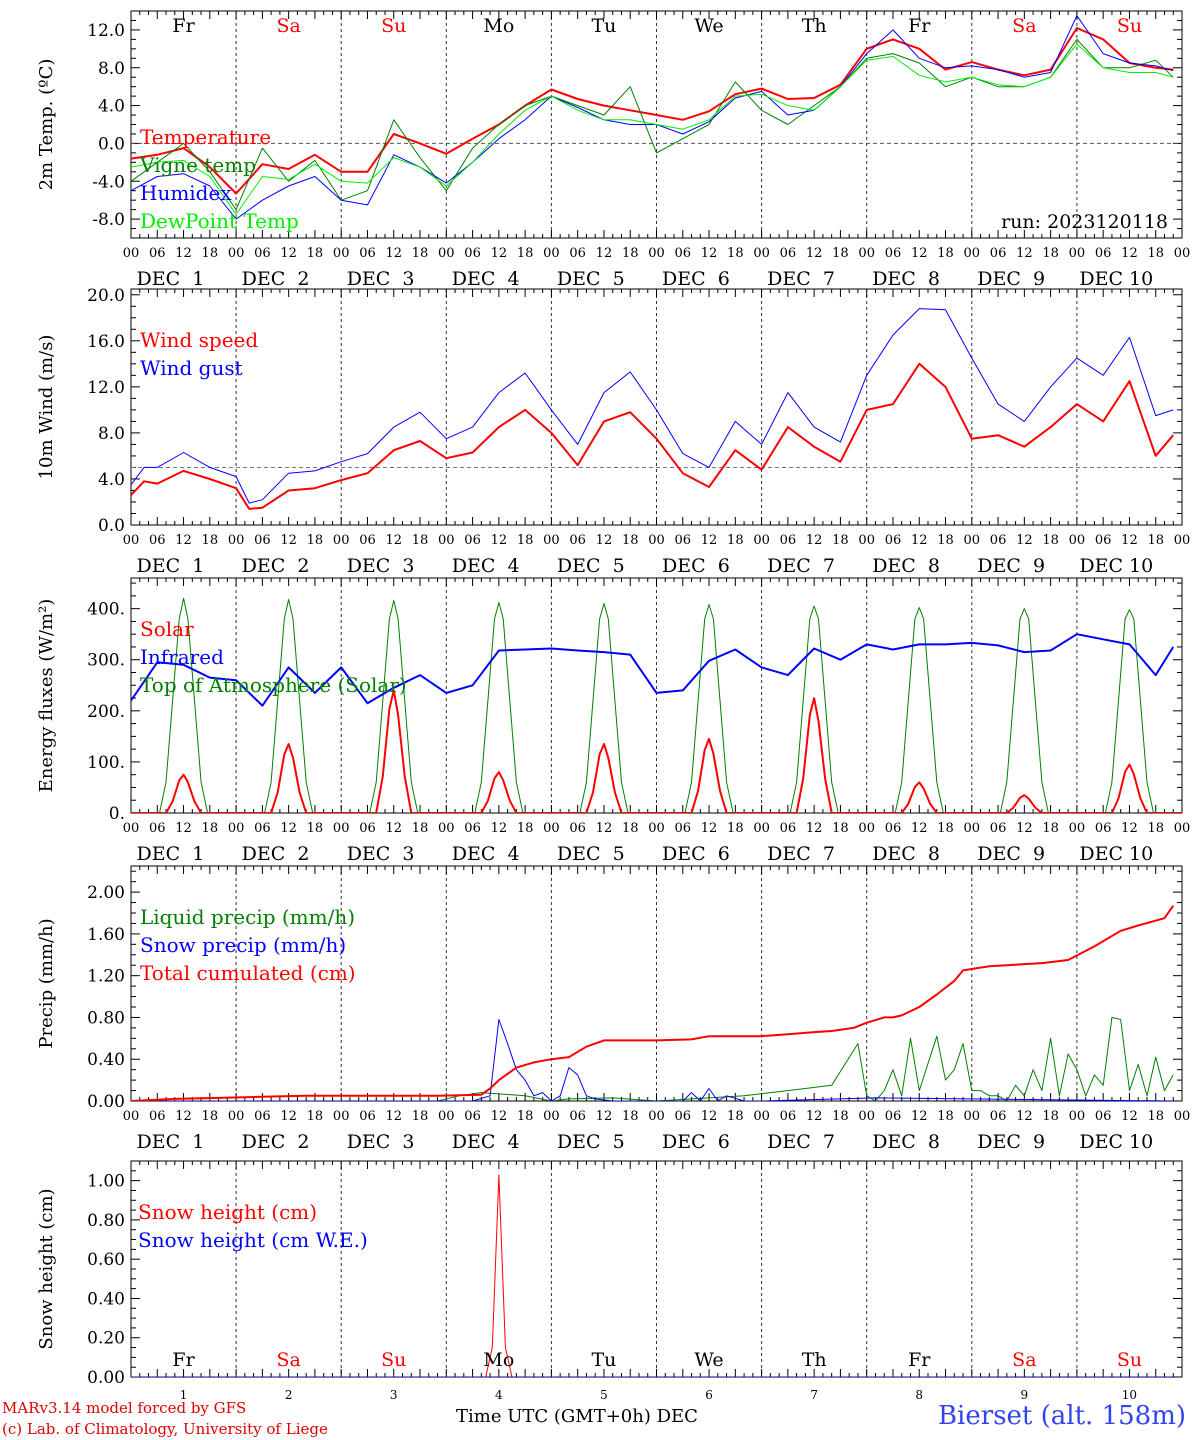  What do you see at coordinates (108, 220) in the screenshot?
I see `y-tick-label: -8.0` at bounding box center [108, 220].